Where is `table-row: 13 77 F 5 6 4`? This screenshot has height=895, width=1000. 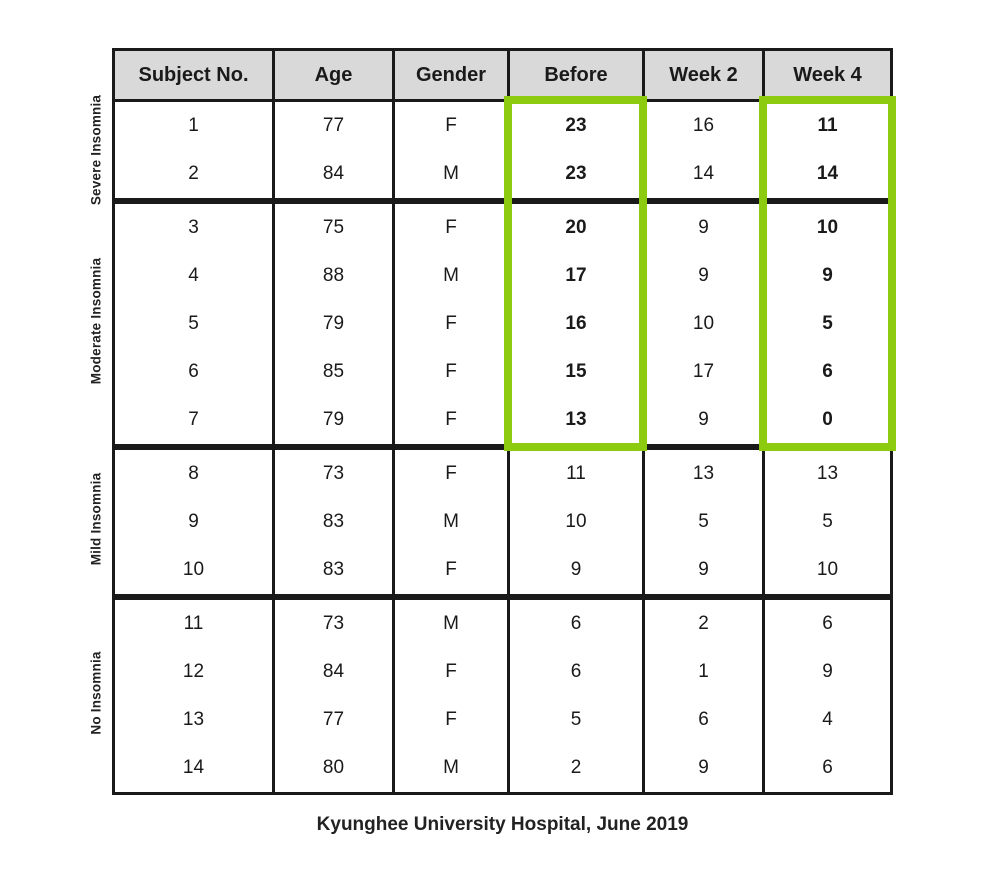 table-row: 13 77 F 5 6 4 is located at coordinates (502, 720).